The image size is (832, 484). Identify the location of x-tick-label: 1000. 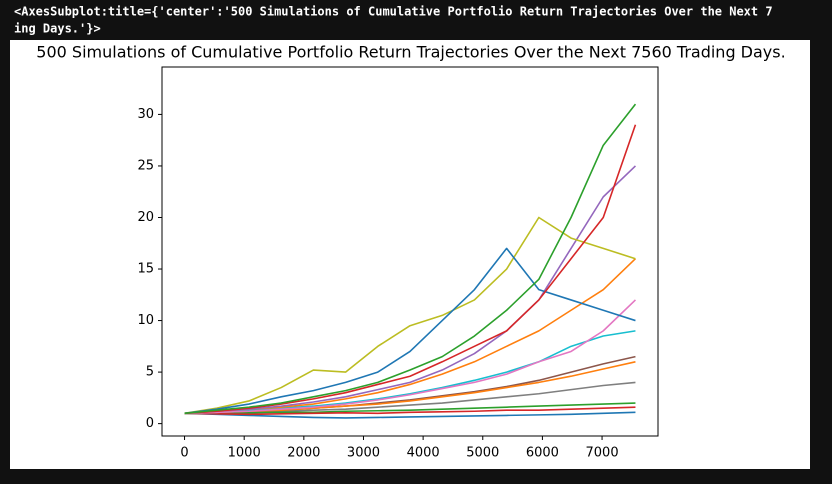
(244, 453).